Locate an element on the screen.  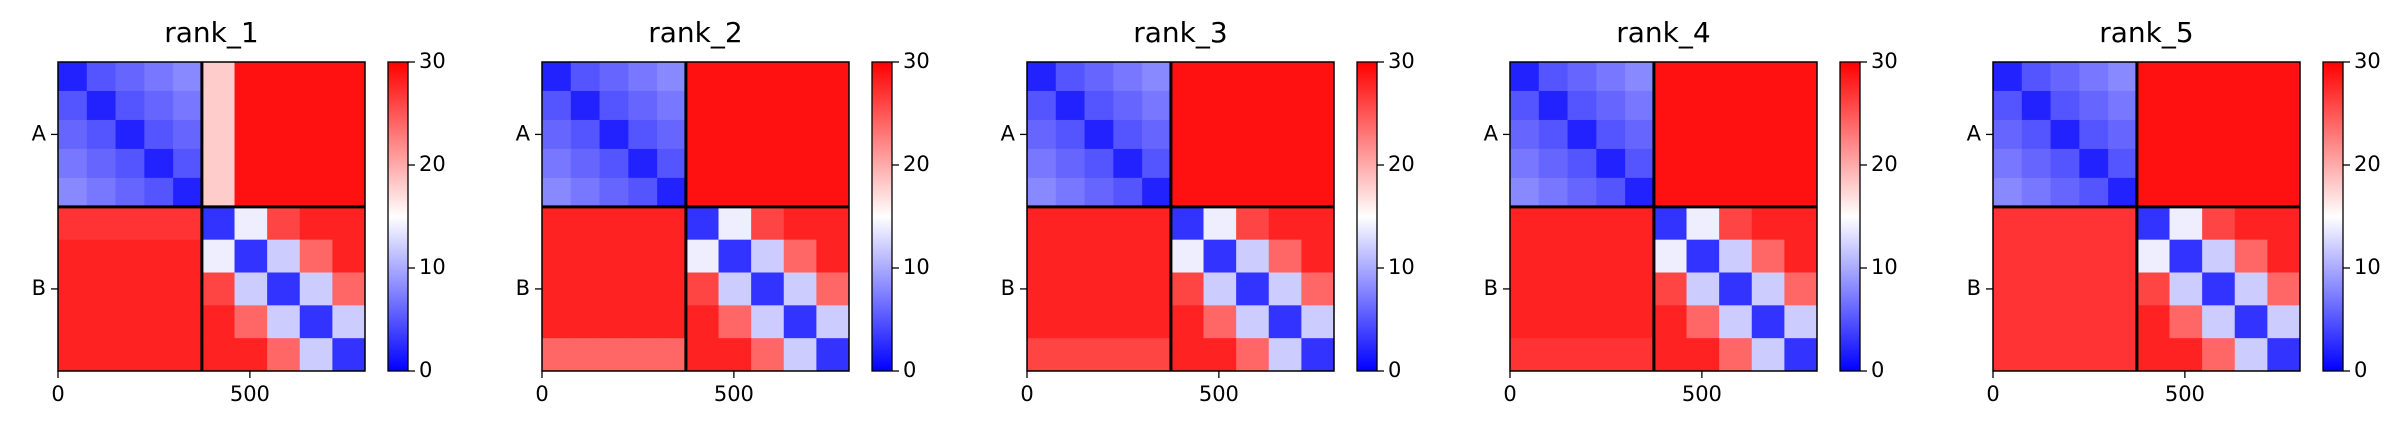
chart-title: rank_5 is located at coordinates (2146, 32).